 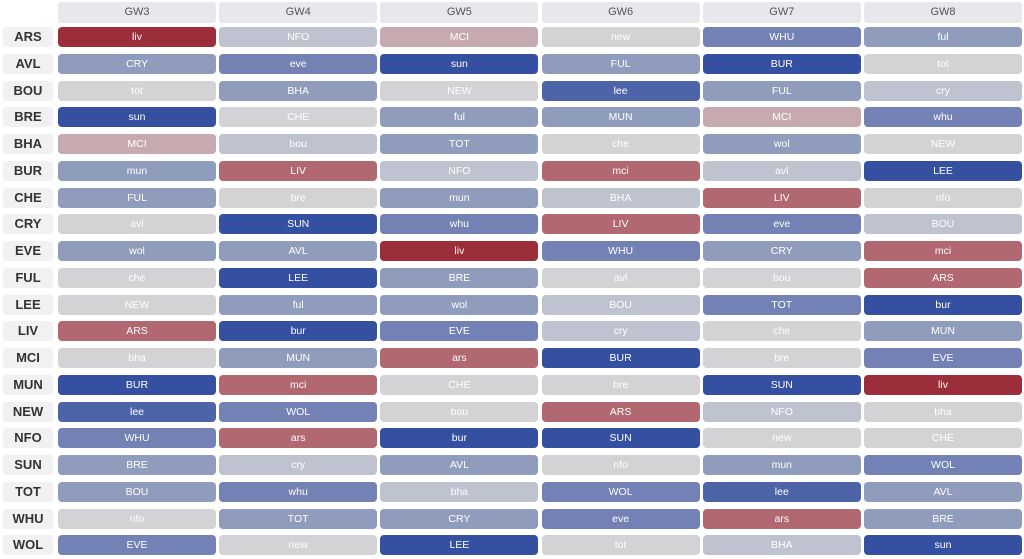 What do you see at coordinates (28, 304) in the screenshot?
I see `team-label-lee: LEE` at bounding box center [28, 304].